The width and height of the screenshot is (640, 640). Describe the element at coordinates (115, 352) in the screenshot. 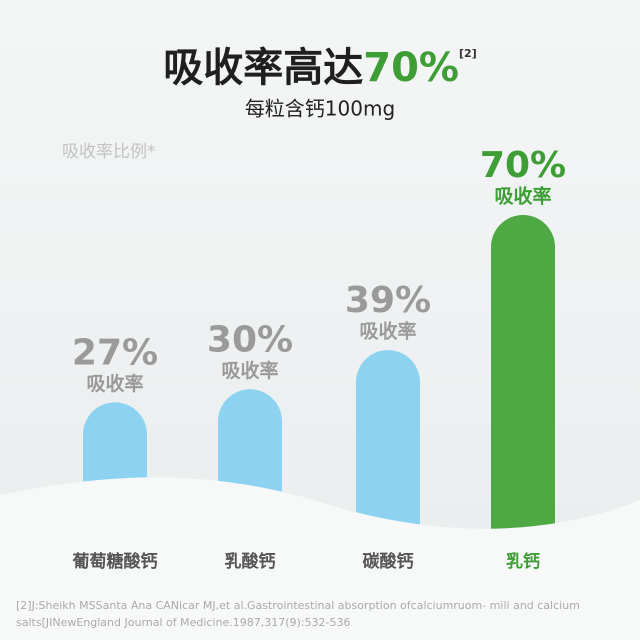

I see `value-label: 27%` at that location.